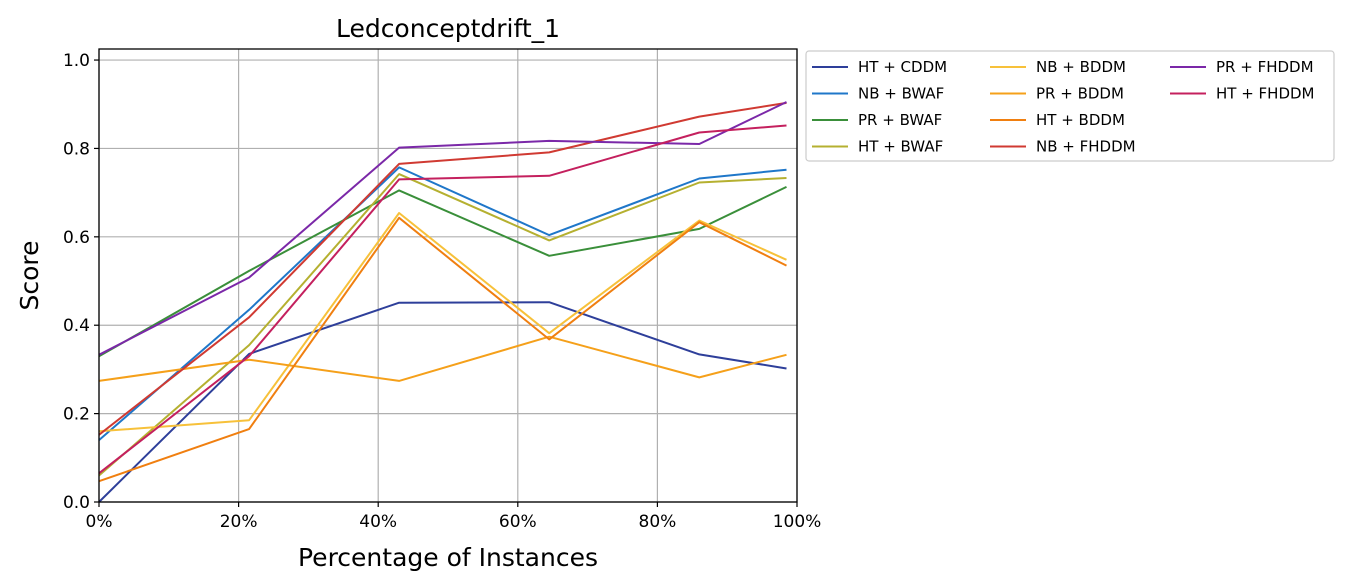 Image resolution: width=1348 pixels, height=588 pixels. I want to click on legend-entry: NB + FHDDM, so click(1086, 147).